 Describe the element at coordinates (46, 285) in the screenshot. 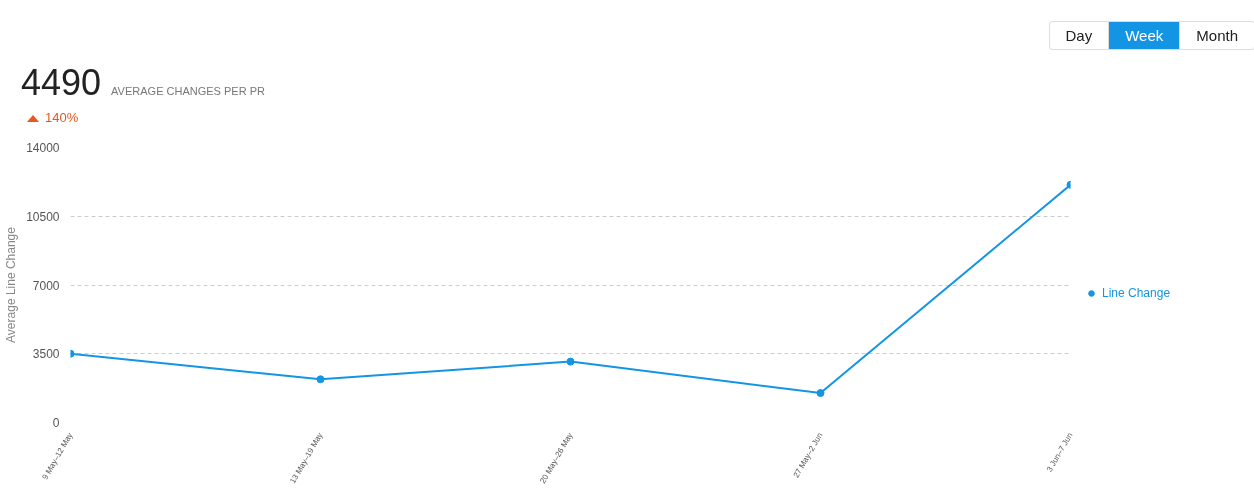

I see `y-tick-label: 7000` at that location.